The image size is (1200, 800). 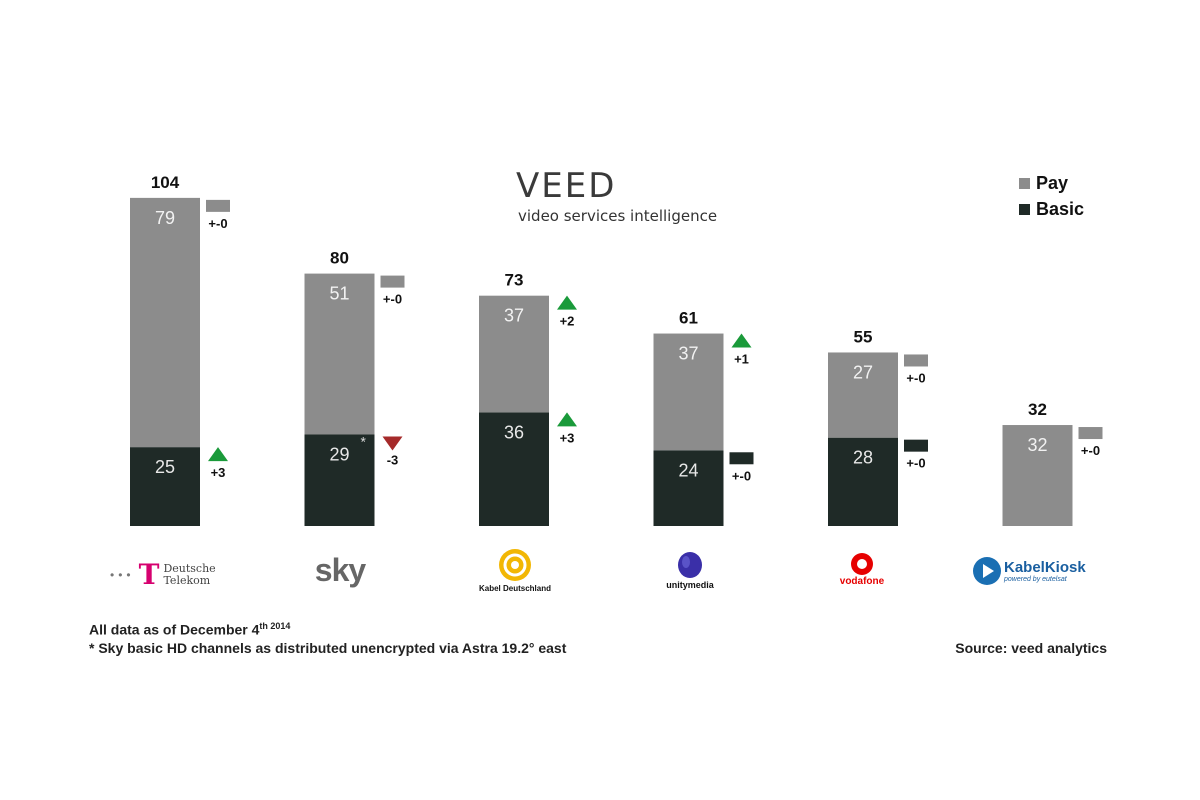 What do you see at coordinates (690, 585) in the screenshot?
I see `unitymedia-text: unitymedia` at bounding box center [690, 585].